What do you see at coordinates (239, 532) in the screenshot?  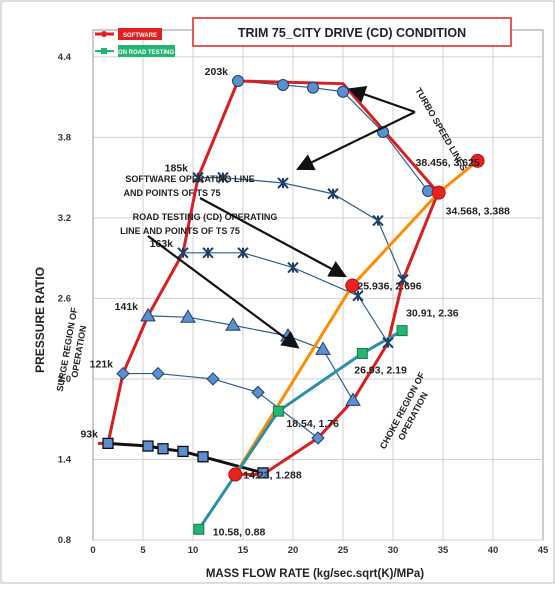 I see `point-label: 10.58, 0.88` at bounding box center [239, 532].